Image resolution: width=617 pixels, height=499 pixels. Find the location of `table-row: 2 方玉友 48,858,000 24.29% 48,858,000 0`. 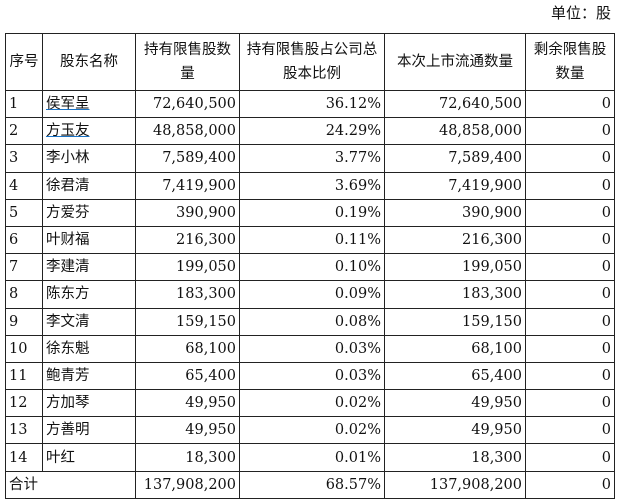

table-row: 2 方玉友 48,858,000 24.29% 48,858,000 0 is located at coordinates (310, 131).